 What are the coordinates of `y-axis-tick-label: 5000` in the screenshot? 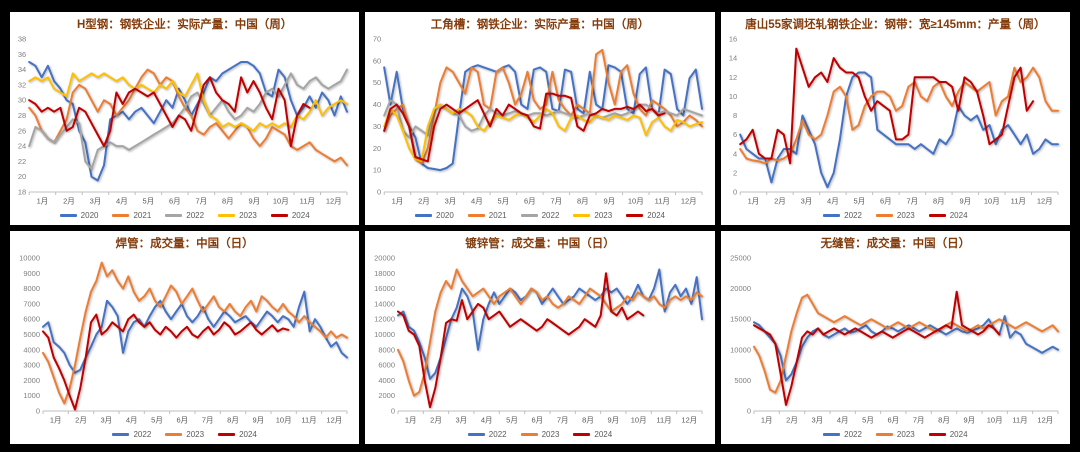 It's located at (742, 380).